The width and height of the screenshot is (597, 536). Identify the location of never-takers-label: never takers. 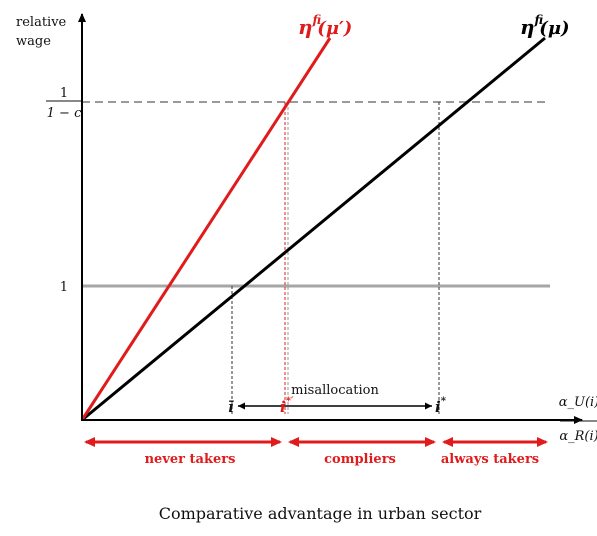
(190, 459).